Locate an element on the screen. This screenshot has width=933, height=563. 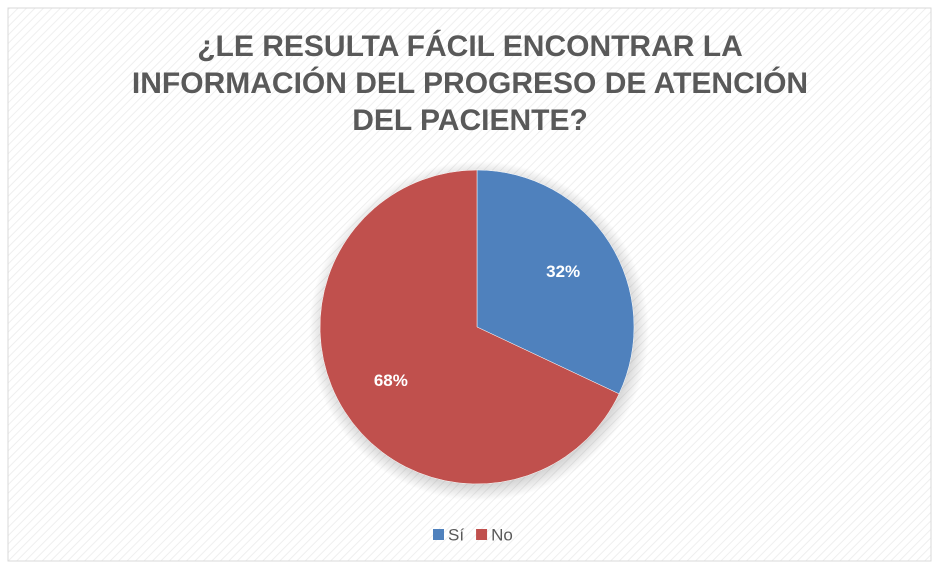
legend-label: No is located at coordinates (502, 534).